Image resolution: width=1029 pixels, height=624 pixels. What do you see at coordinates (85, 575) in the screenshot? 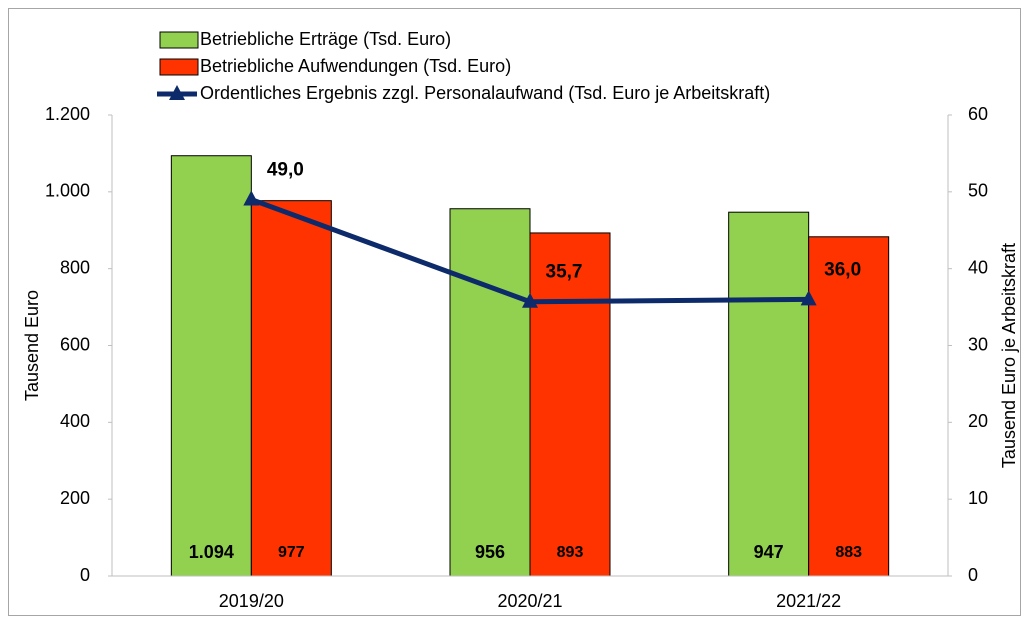
I see `y-tick-label: 0` at bounding box center [85, 575].